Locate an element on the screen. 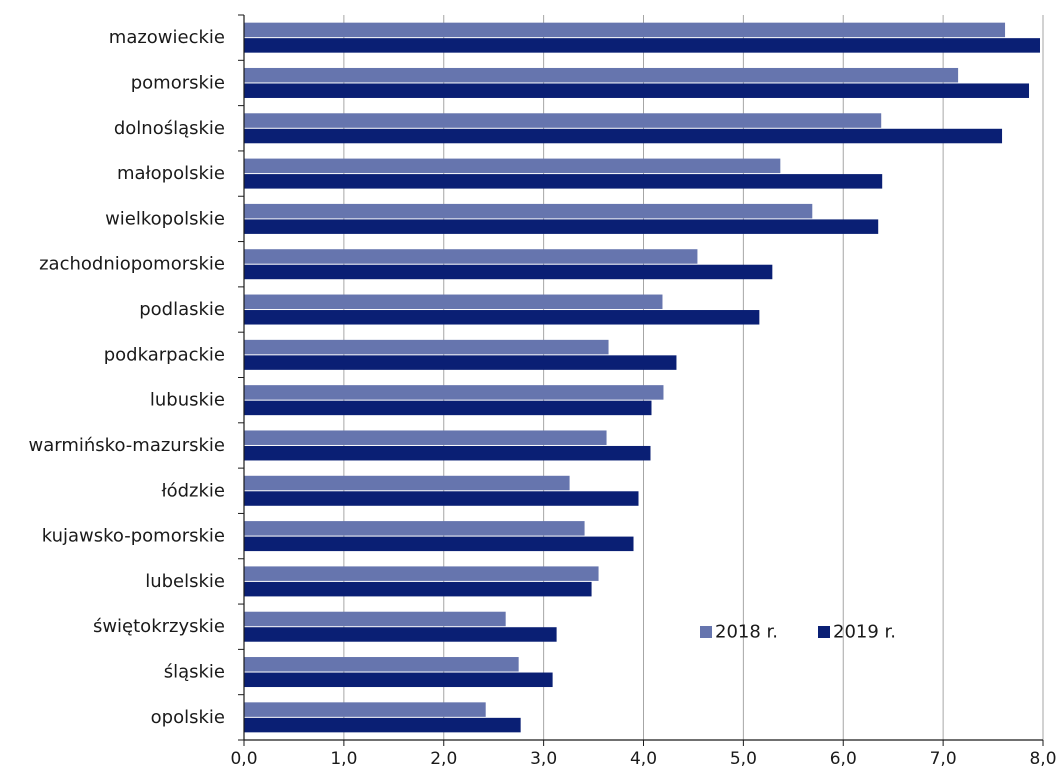  category-label: zachodniopomorskie is located at coordinates (132, 264).